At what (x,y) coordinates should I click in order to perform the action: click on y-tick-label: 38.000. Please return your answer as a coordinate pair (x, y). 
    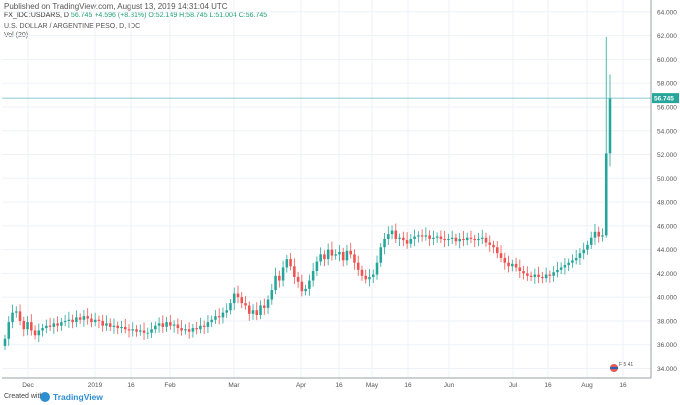
    Looking at the image, I should click on (667, 321).